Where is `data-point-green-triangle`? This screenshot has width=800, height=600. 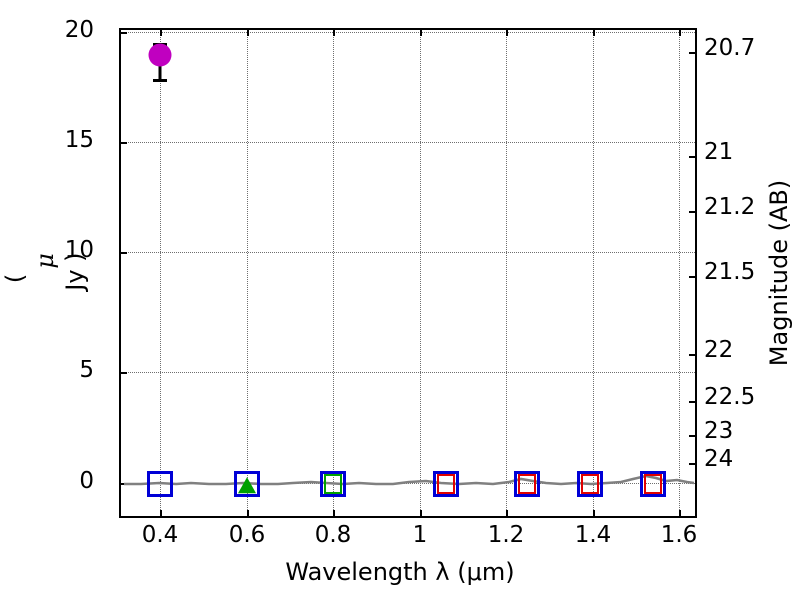
data-point-green-triangle is located at coordinates (247, 485).